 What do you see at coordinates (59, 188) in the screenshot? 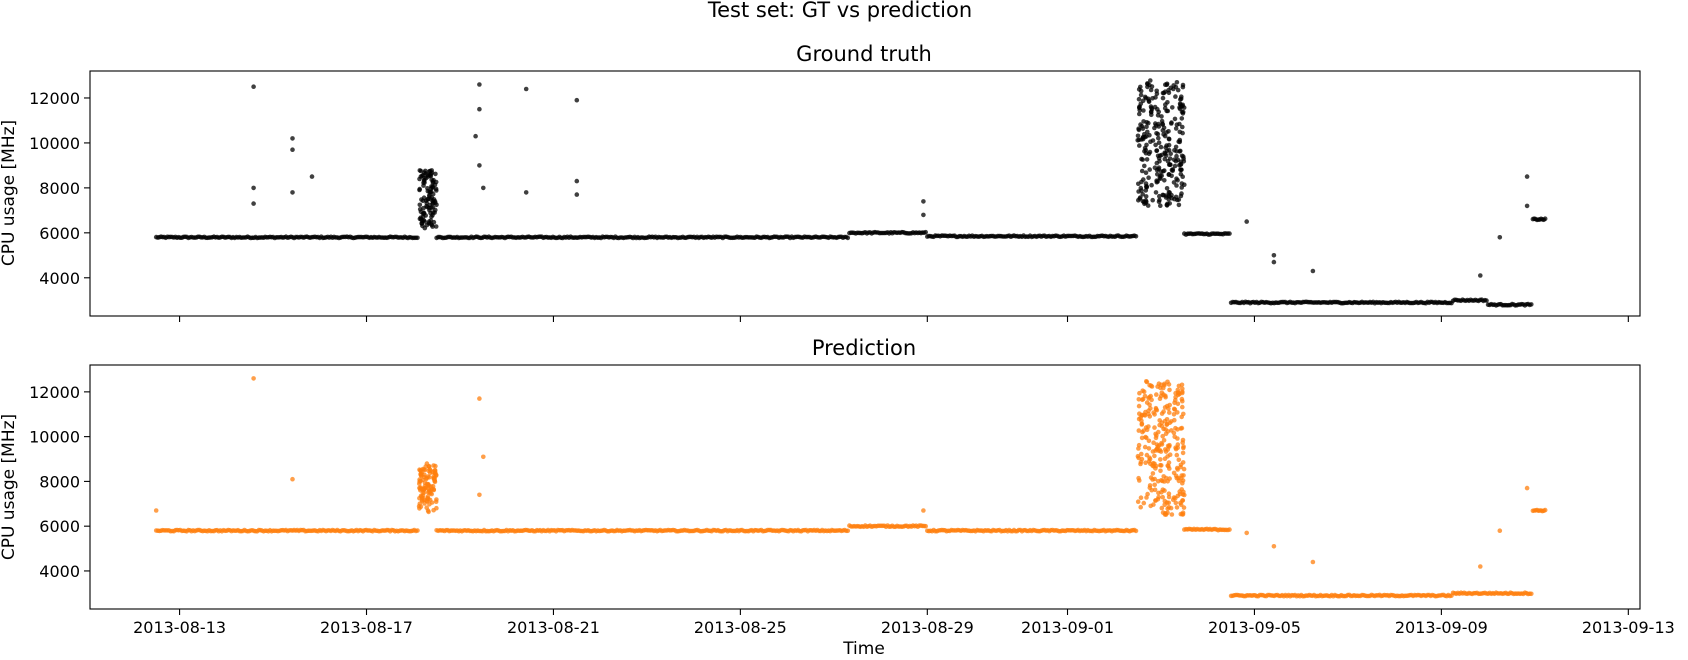
I see `ground-truth-y-axis: 4000 6000 8000 10000 12000` at bounding box center [59, 188].